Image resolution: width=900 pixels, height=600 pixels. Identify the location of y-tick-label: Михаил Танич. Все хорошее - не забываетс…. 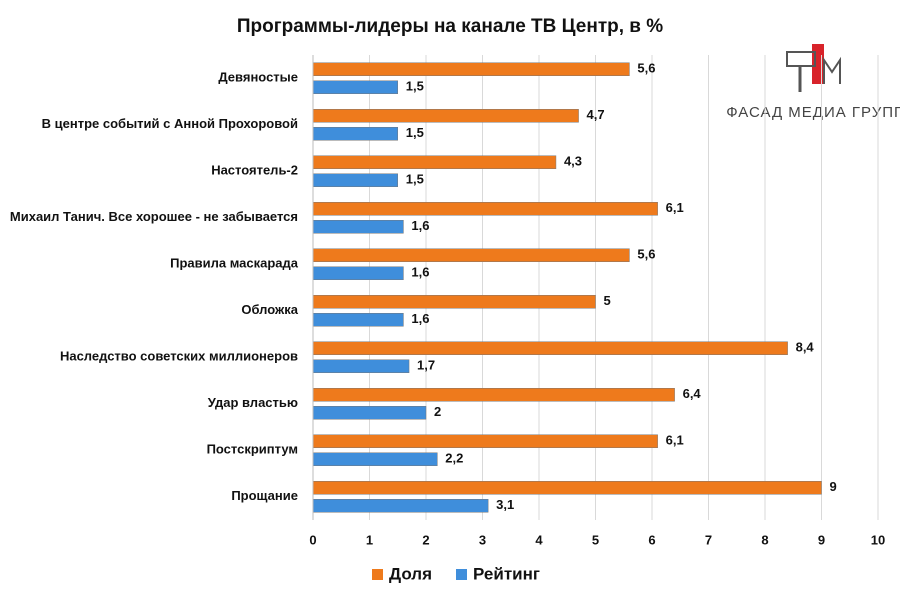
(154, 216).